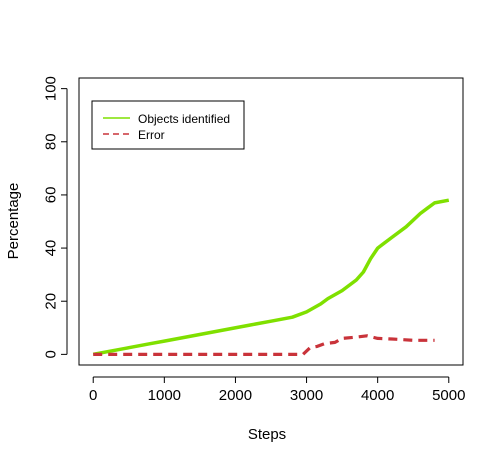 This screenshot has width=499, height=463. What do you see at coordinates (151, 135) in the screenshot?
I see `legend-label-error: Error` at bounding box center [151, 135].